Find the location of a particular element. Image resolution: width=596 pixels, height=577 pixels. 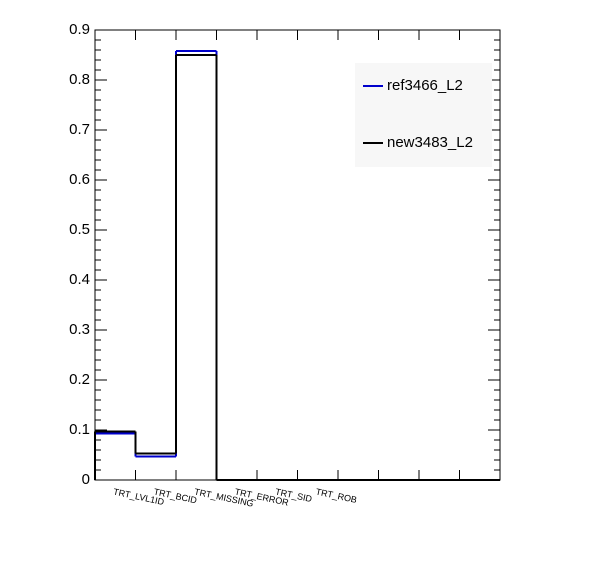

y-tick-label: 0.2 is located at coordinates (79, 379).